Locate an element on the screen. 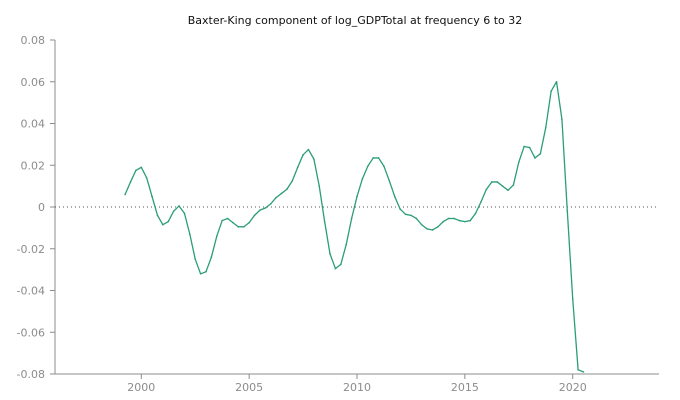 The image size is (680, 400). y-tick-label: 0.06 is located at coordinates (33, 82).